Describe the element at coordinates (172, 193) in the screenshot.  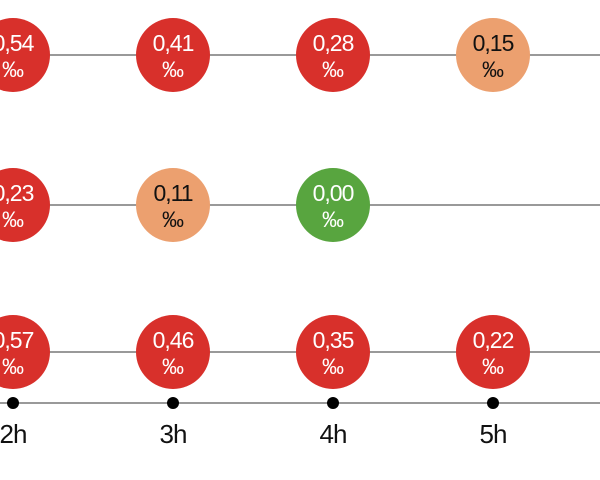
I see `value-label: 0,11` at that location.